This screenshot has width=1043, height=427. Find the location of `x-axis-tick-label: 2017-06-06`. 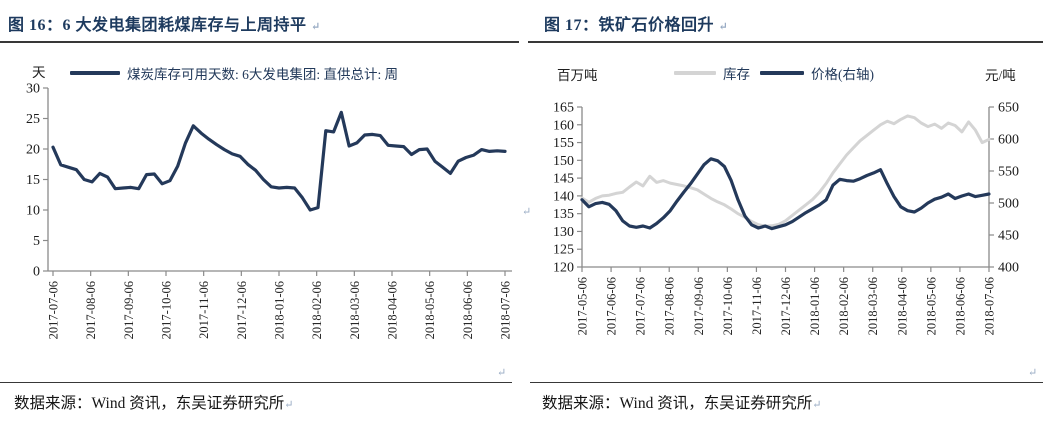

x-axis-tick-label: 2017-06-06 is located at coordinates (612, 306).